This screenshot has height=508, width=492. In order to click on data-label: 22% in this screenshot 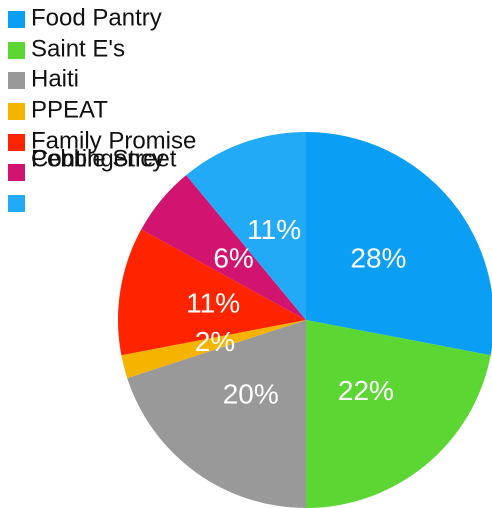, I will do `click(366, 390)`.